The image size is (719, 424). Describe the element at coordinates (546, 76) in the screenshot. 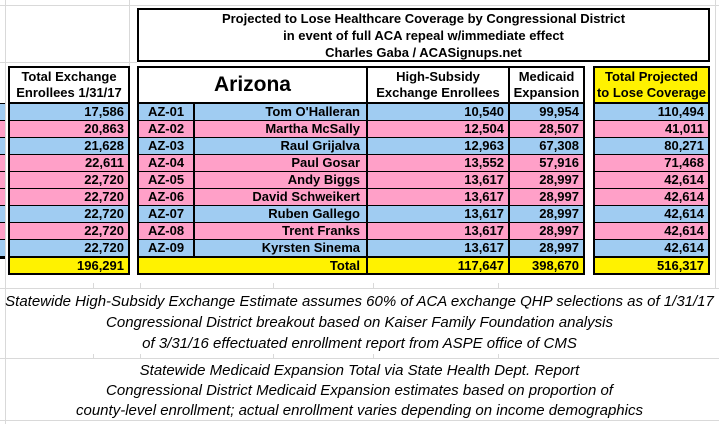

I see `col-header-line: Medicaid` at that location.